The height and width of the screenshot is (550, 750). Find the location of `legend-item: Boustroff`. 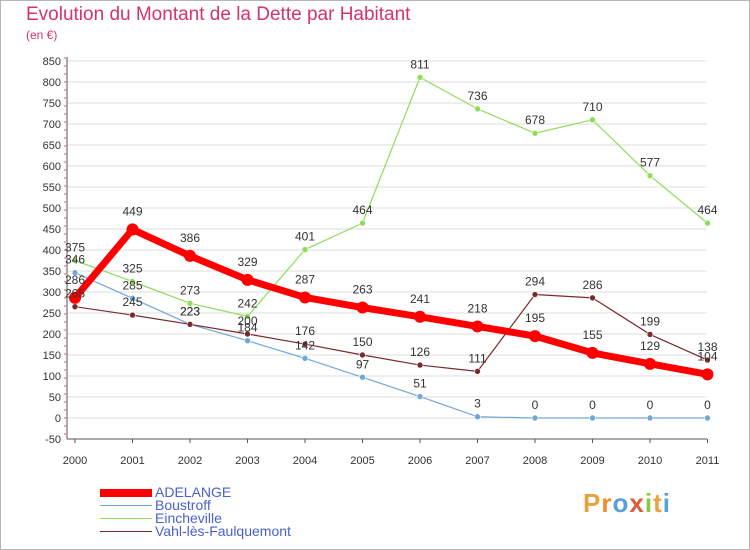

legend-item: Boustroff is located at coordinates (195, 505).